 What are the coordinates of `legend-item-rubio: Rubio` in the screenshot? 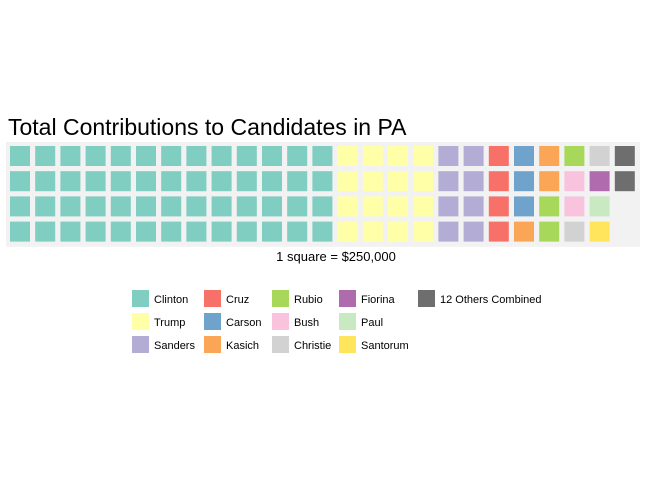 It's located at (297, 298).